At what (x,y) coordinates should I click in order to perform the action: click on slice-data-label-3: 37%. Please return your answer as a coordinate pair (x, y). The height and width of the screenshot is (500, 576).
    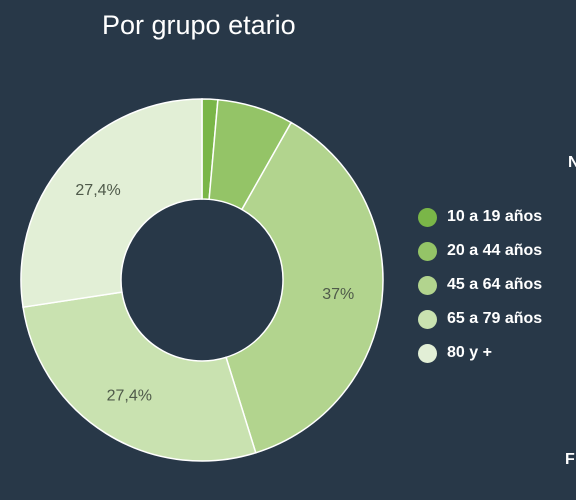
    Looking at the image, I should click on (338, 294).